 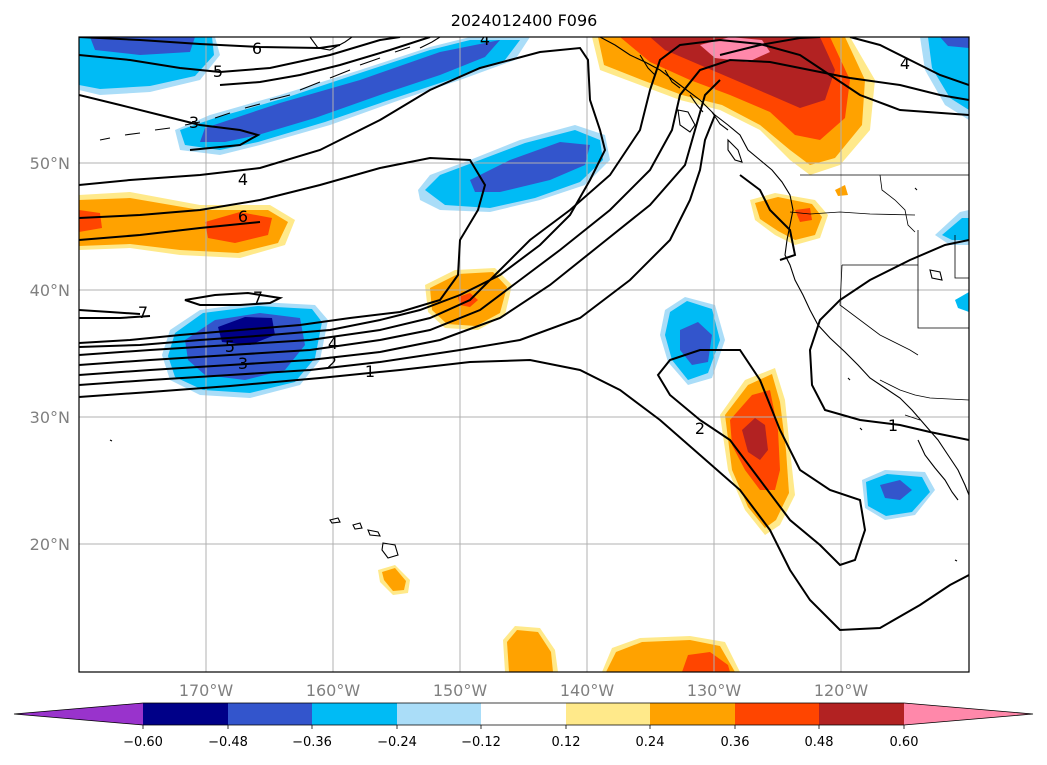 I want to click on lon-label: 150°W, so click(x=460, y=690).